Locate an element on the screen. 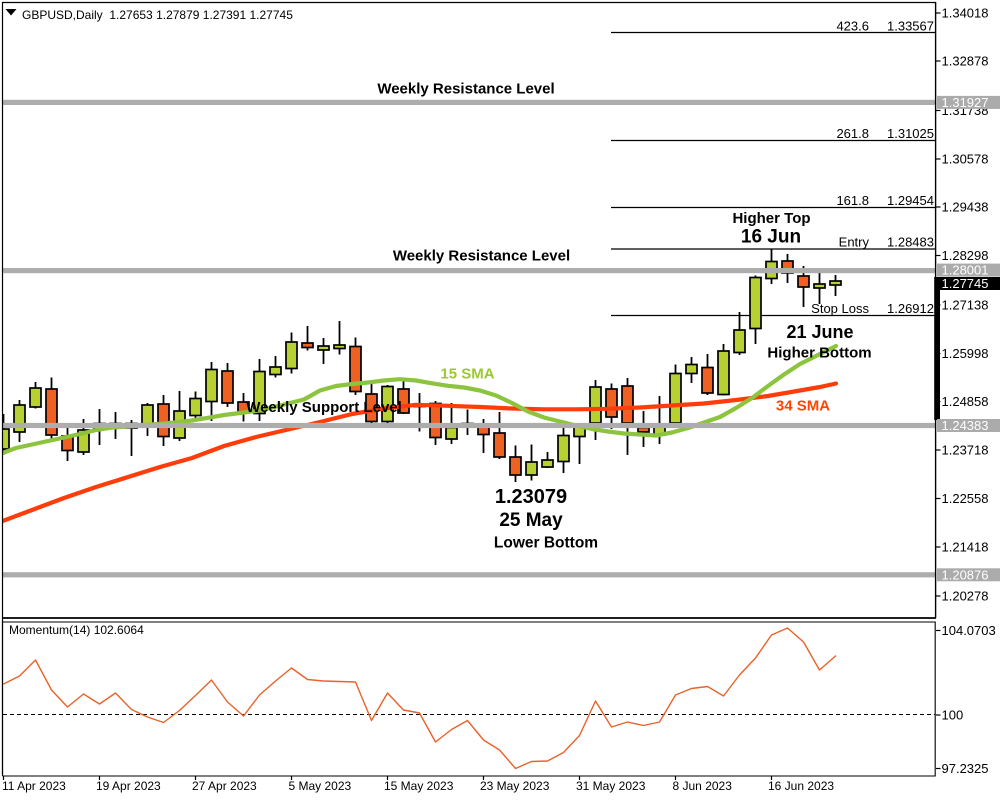 The image size is (1000, 805). svg-text: 1.20278 is located at coordinates (965, 596).